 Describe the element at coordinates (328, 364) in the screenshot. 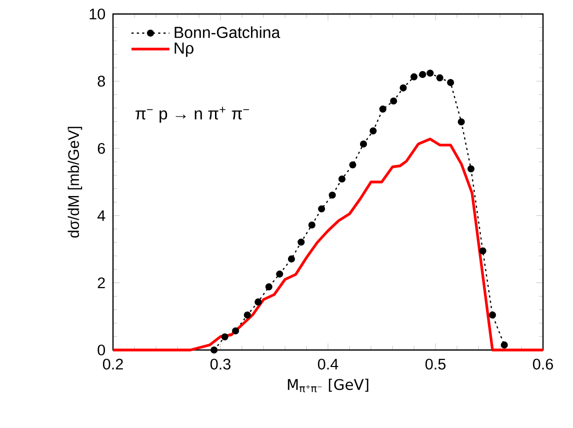

I see `x-tick-label: 0.4` at that location.